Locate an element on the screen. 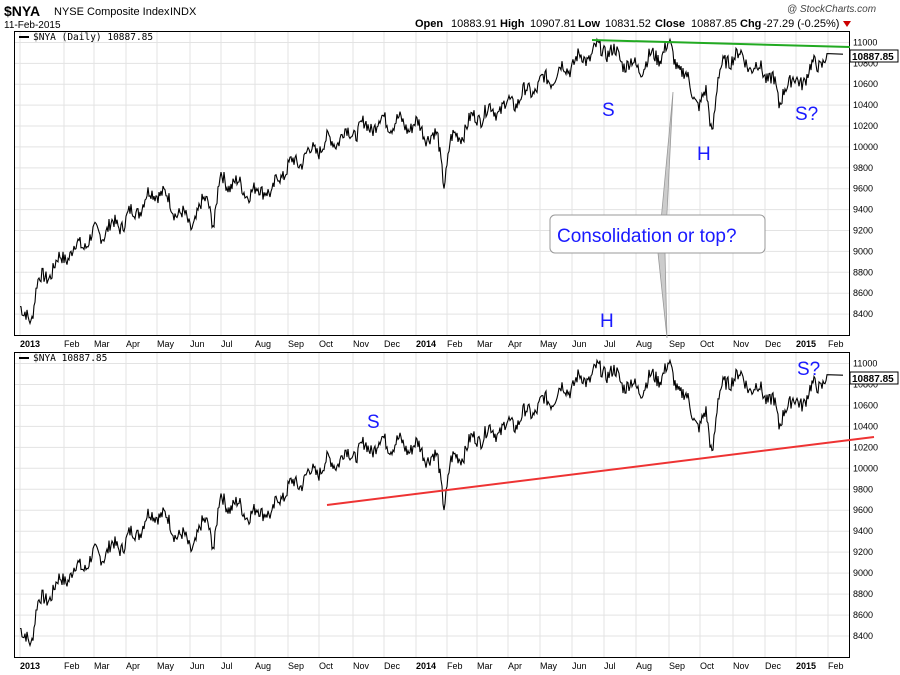  annotation-head-bottom-panel: H is located at coordinates (607, 321).